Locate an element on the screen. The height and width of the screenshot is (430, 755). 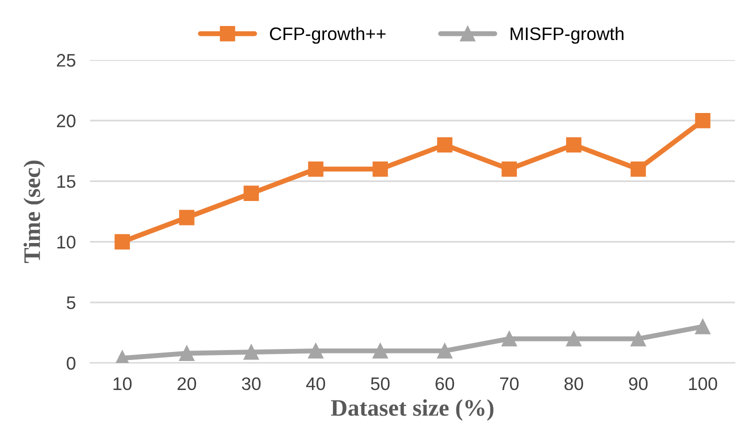
x-tick-label: 50 is located at coordinates (380, 383).